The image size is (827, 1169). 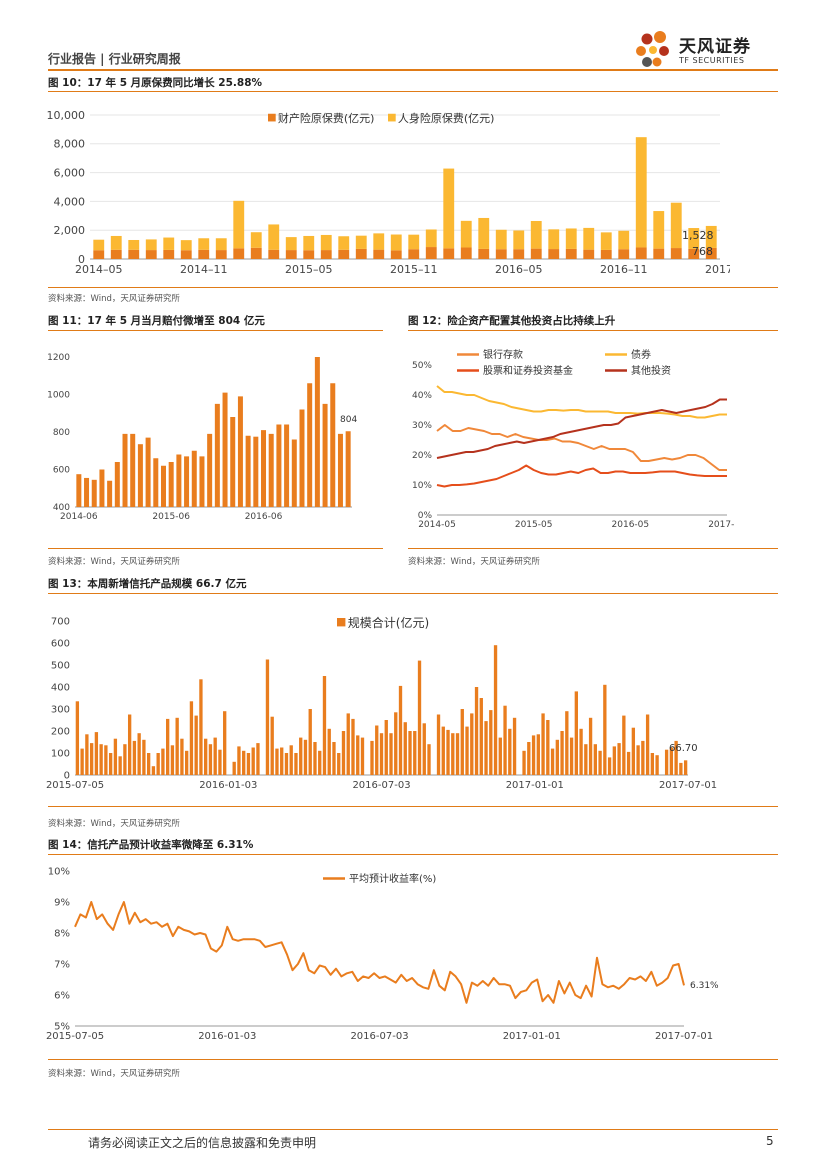 What do you see at coordinates (770, 1141) in the screenshot?
I see `page-number: 5` at bounding box center [770, 1141].